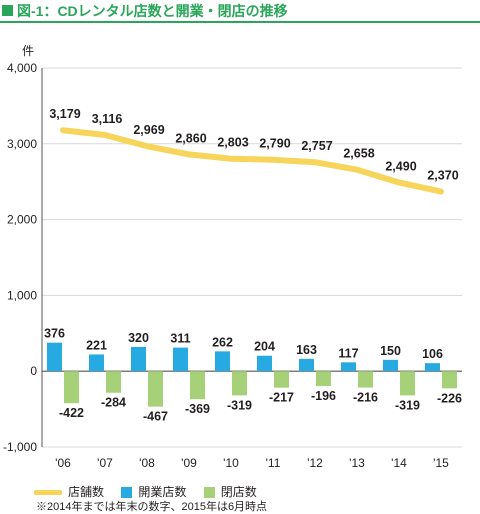 This screenshot has width=480, height=514. Describe the element at coordinates (22, 220) in the screenshot. I see `y-tick-label: 2,000` at that location.